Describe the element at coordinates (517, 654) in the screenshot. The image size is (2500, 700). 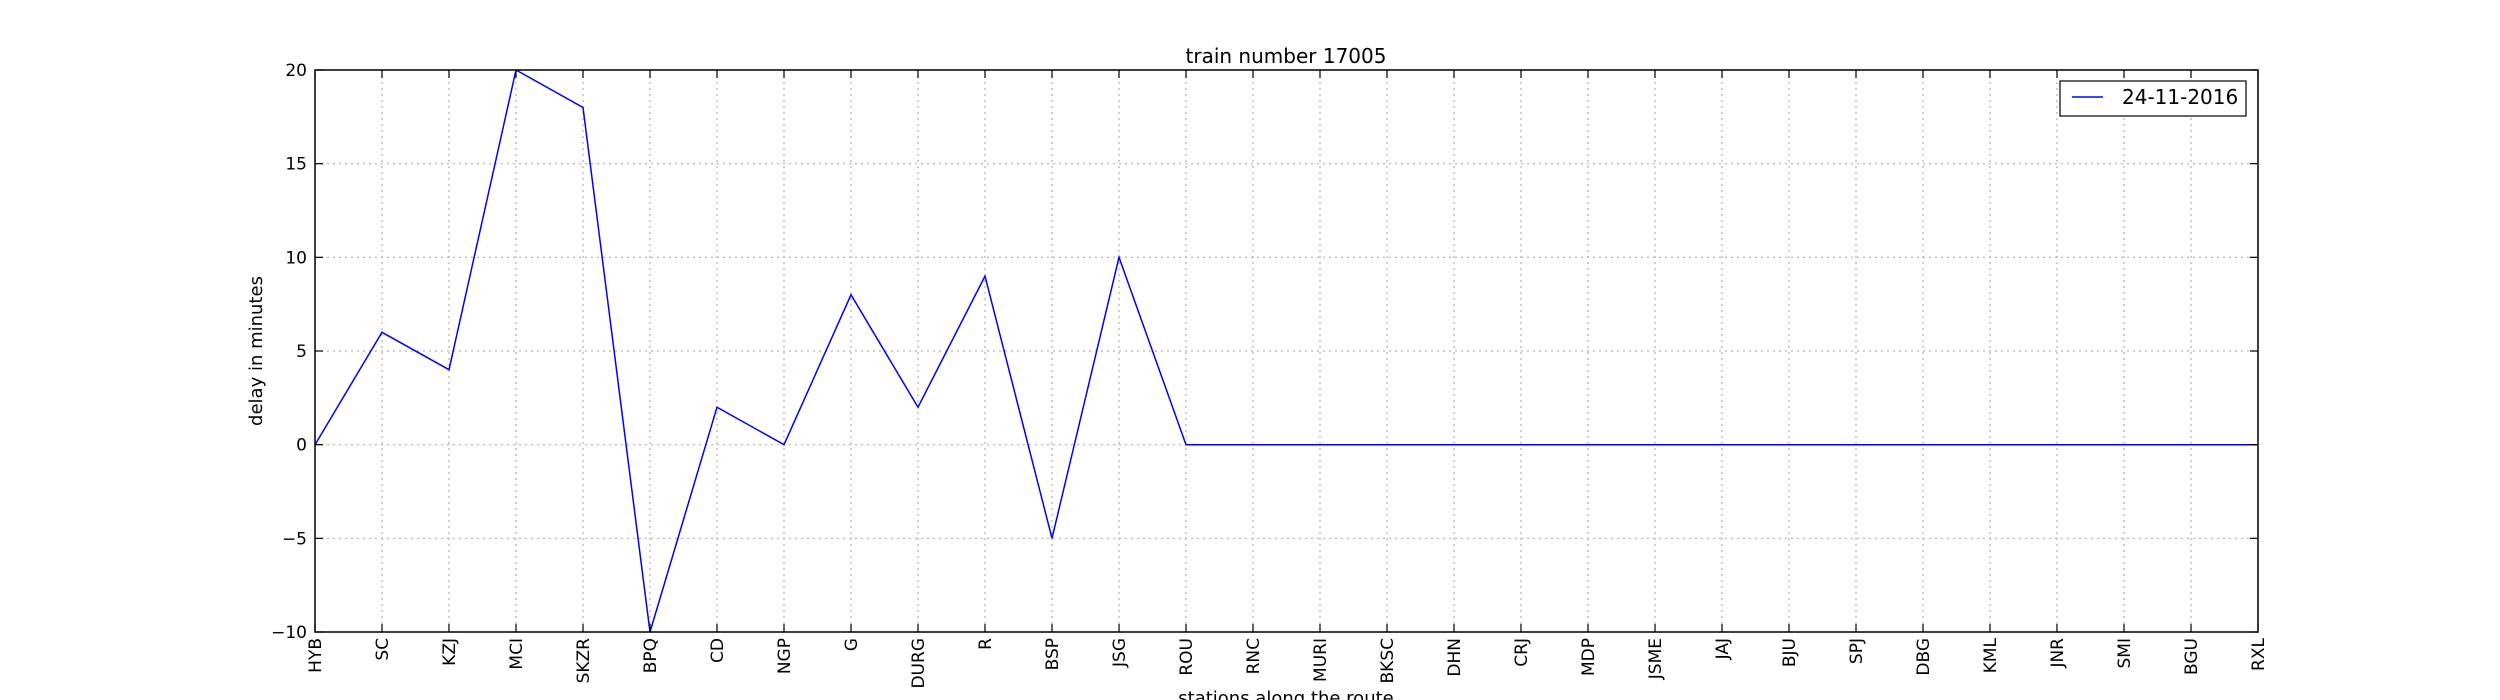
I see `x-tick-label: MCI` at that location.